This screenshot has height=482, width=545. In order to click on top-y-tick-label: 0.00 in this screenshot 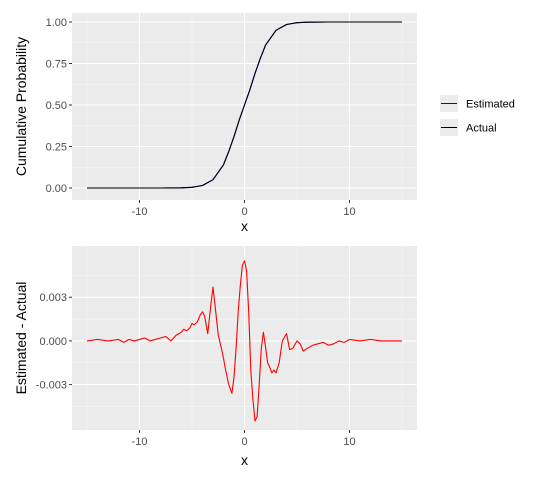, I will do `click(56, 189)`.